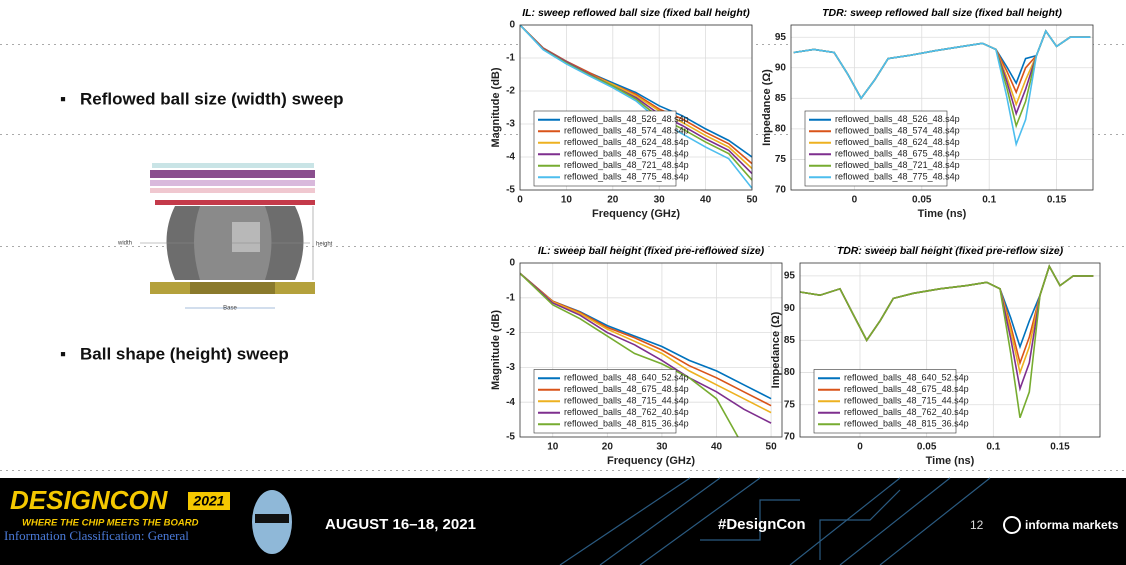 The height and width of the screenshot is (565, 1126). Describe the element at coordinates (510, 124) in the screenshot. I see `y-tick-label: -3` at that location.